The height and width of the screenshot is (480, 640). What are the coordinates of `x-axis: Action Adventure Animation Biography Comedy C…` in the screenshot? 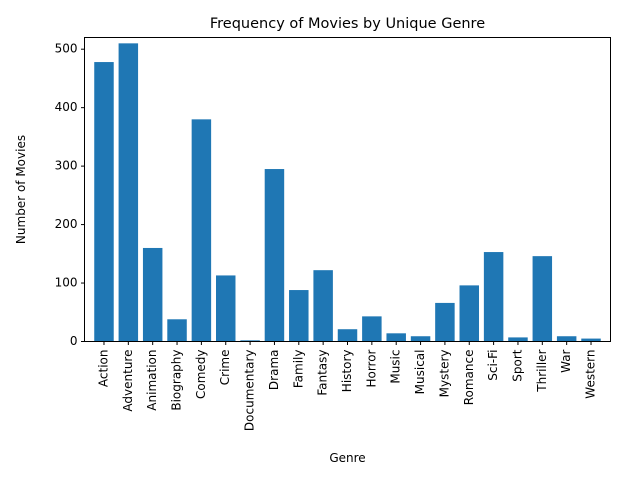 It's located at (347, 386).